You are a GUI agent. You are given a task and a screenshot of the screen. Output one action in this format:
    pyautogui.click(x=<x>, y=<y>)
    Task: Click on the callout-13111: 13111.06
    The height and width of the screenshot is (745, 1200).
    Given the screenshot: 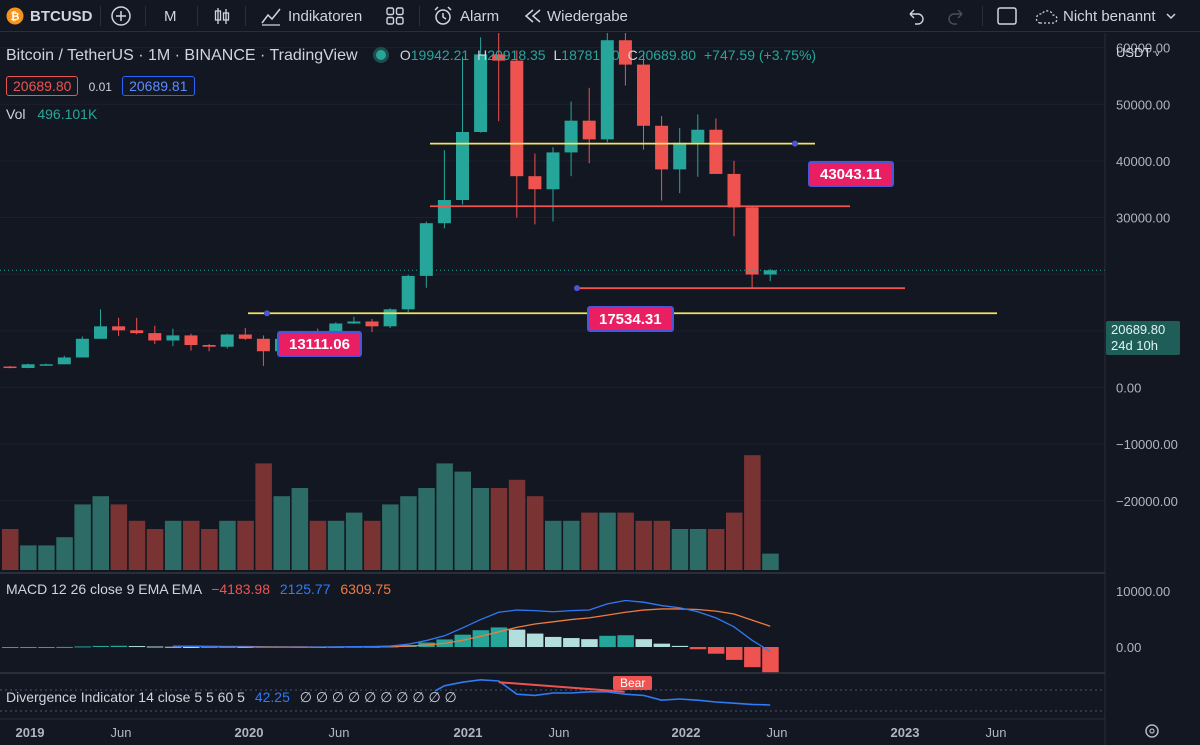 What is the action you would take?
    pyautogui.click(x=319, y=344)
    